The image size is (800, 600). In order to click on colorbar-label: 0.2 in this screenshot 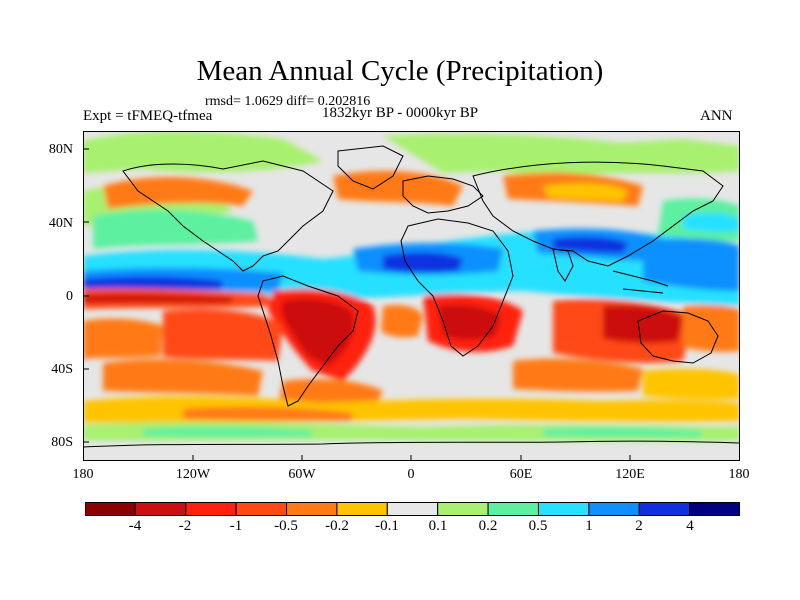, I will do `click(488, 526)`.